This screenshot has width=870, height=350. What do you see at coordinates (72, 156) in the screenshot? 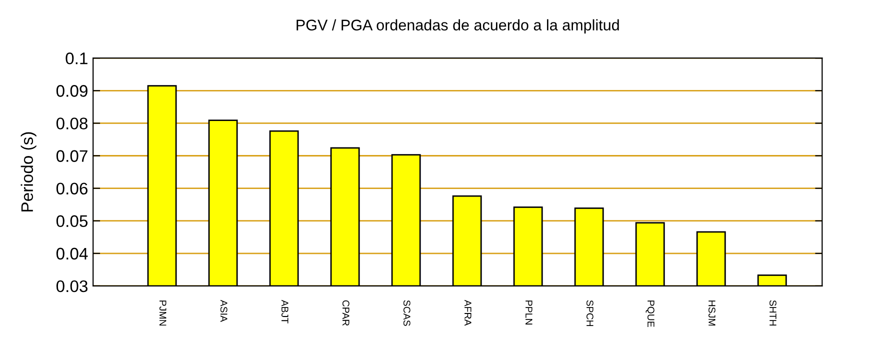
I see `y-tick-label: 0.07` at bounding box center [72, 156].